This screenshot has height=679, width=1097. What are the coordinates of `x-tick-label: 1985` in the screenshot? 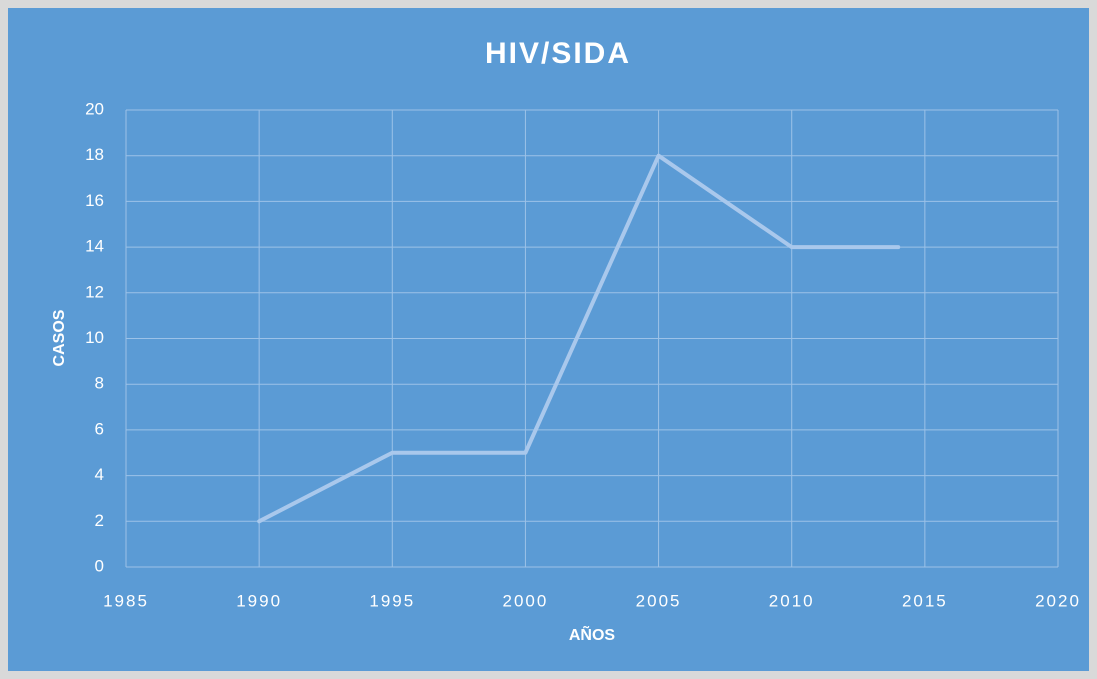 It's located at (126, 600).